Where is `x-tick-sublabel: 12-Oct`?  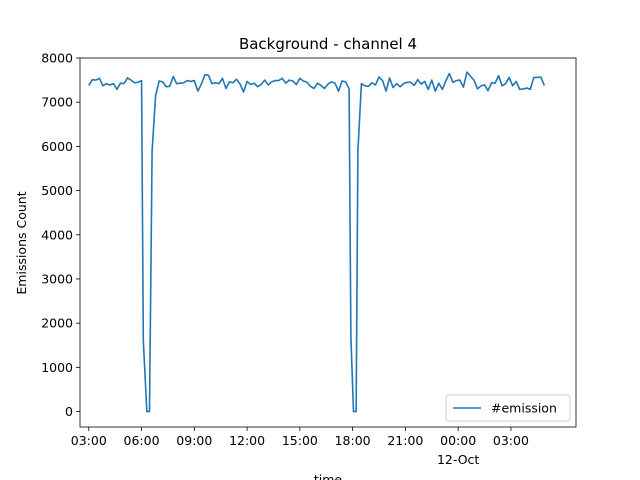
x-tick-sublabel: 12-Oct is located at coordinates (458, 459).